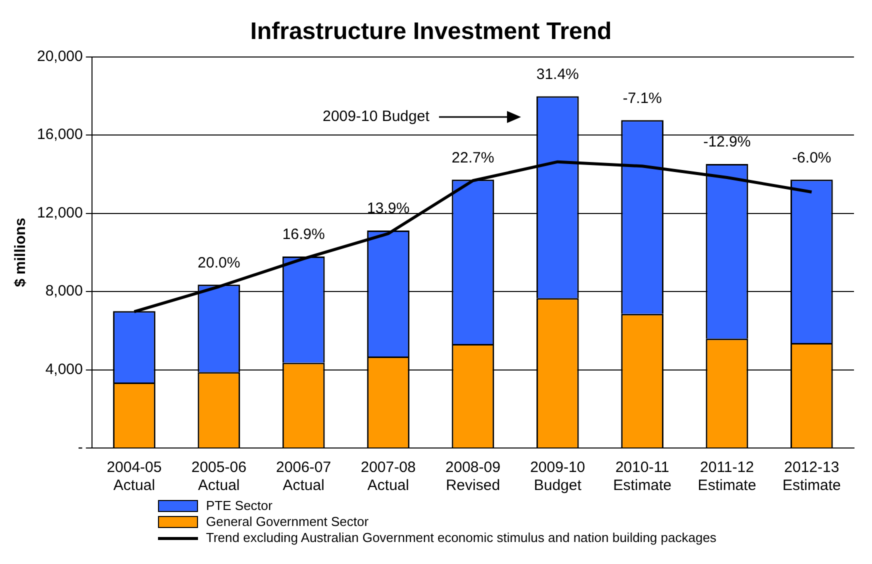 Image resolution: width=872 pixels, height=564 pixels. Describe the element at coordinates (642, 98) in the screenshot. I see `annotation: -7.1%` at that location.